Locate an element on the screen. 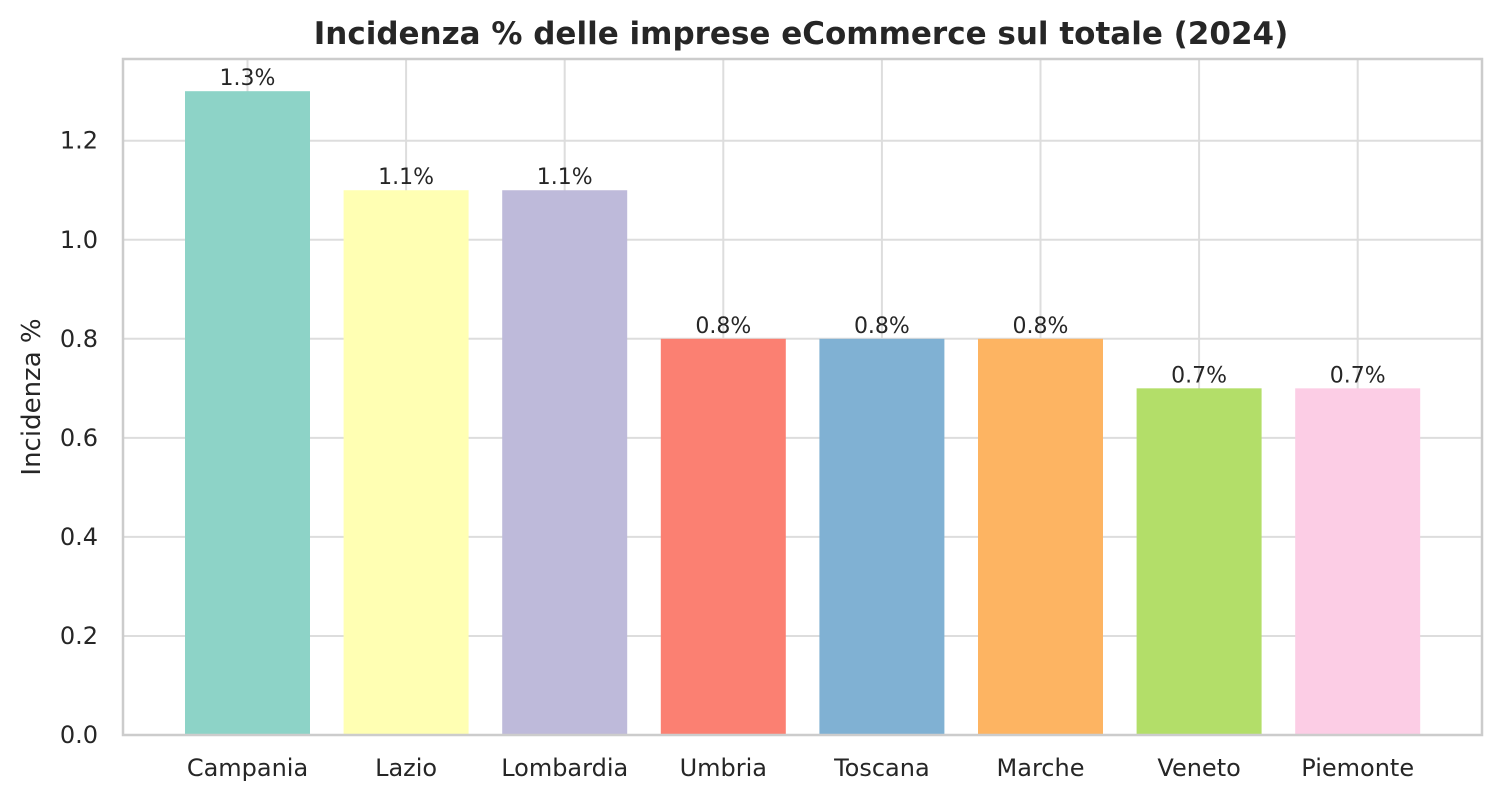 Image resolution: width=1500 pixels, height=804 pixels. y-tick-label: 0.0 is located at coordinates (79, 735).